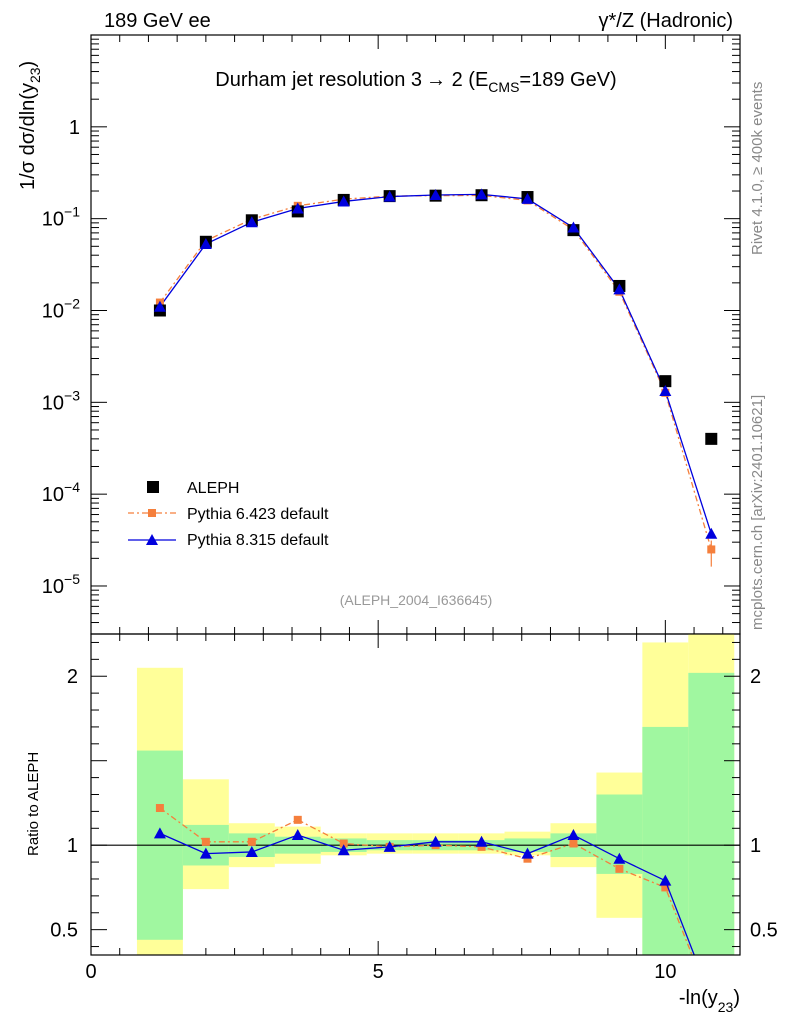  I want to click on legend-pythia6-label: Pythia 6.423 default, so click(258, 514).